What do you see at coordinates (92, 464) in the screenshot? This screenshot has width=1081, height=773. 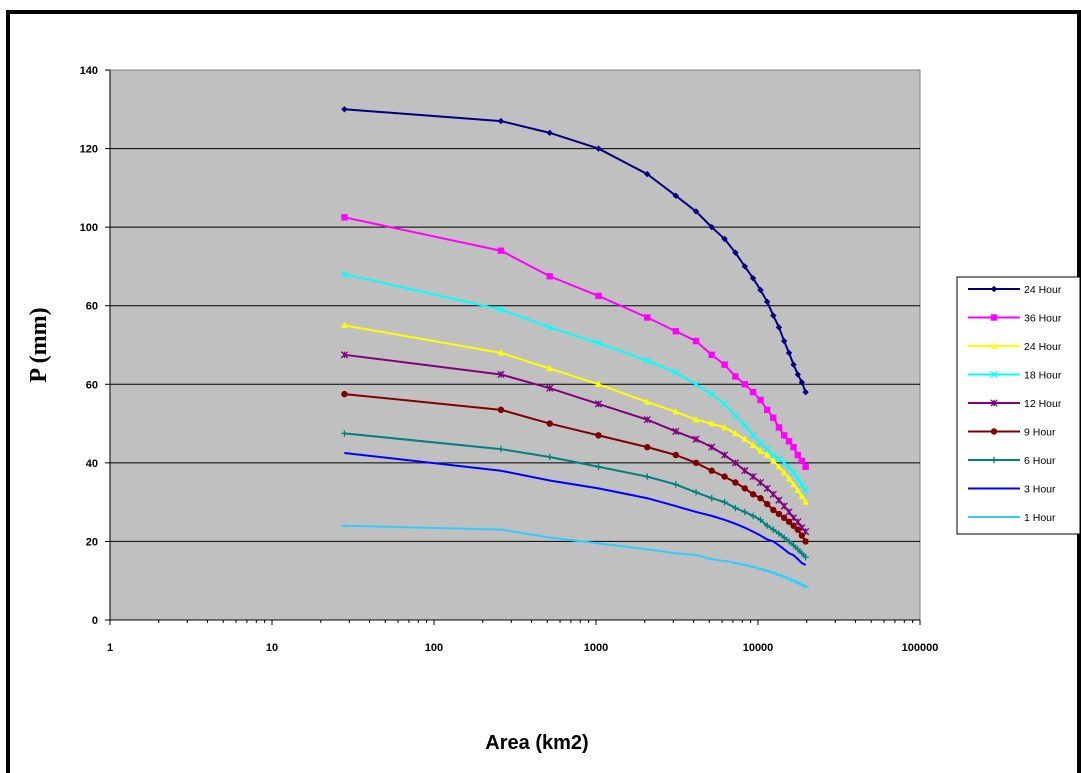 I see `y-tick-label: 40` at bounding box center [92, 464].